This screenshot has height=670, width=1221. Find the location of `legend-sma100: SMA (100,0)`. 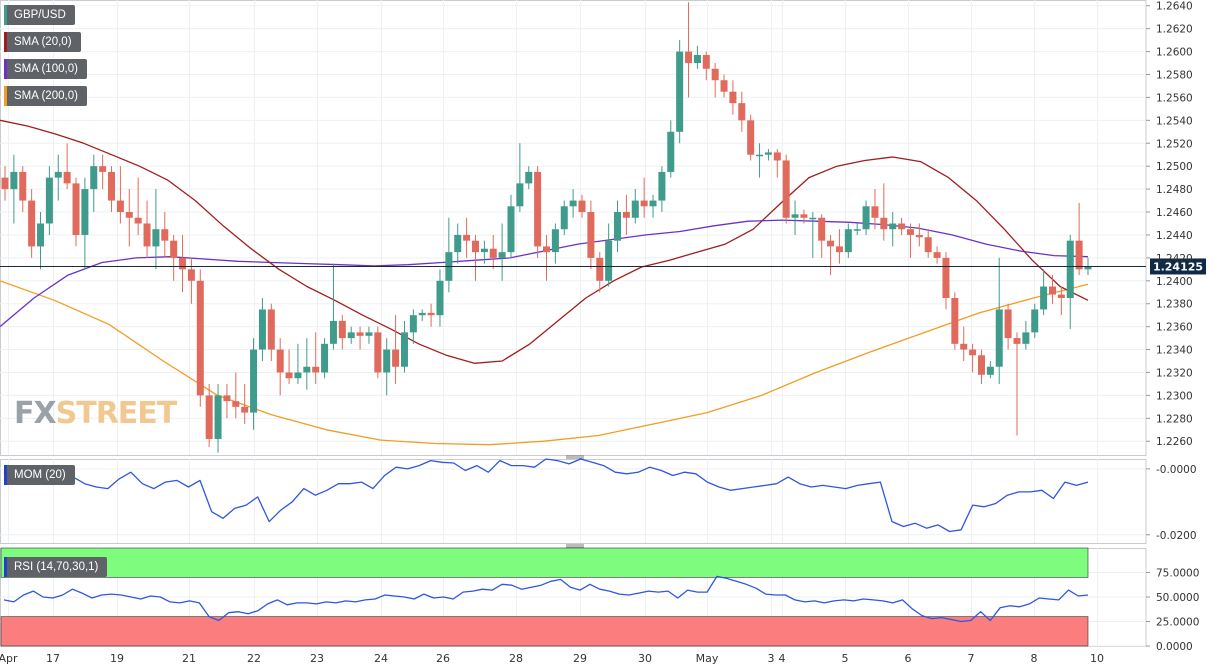

legend-sma100: SMA (100,0) is located at coordinates (45, 69).